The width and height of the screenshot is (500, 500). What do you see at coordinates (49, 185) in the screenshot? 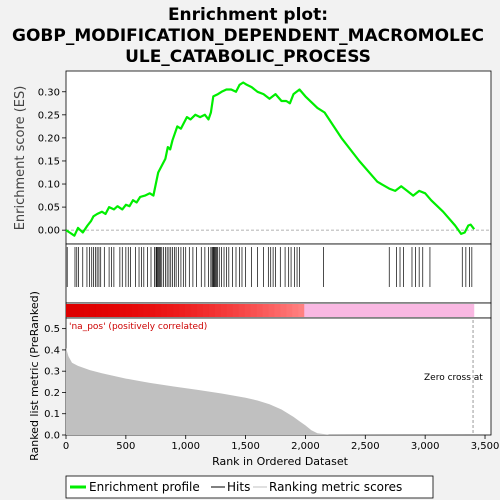
I see `es-y-tick-label: 0.10` at bounding box center [49, 185].